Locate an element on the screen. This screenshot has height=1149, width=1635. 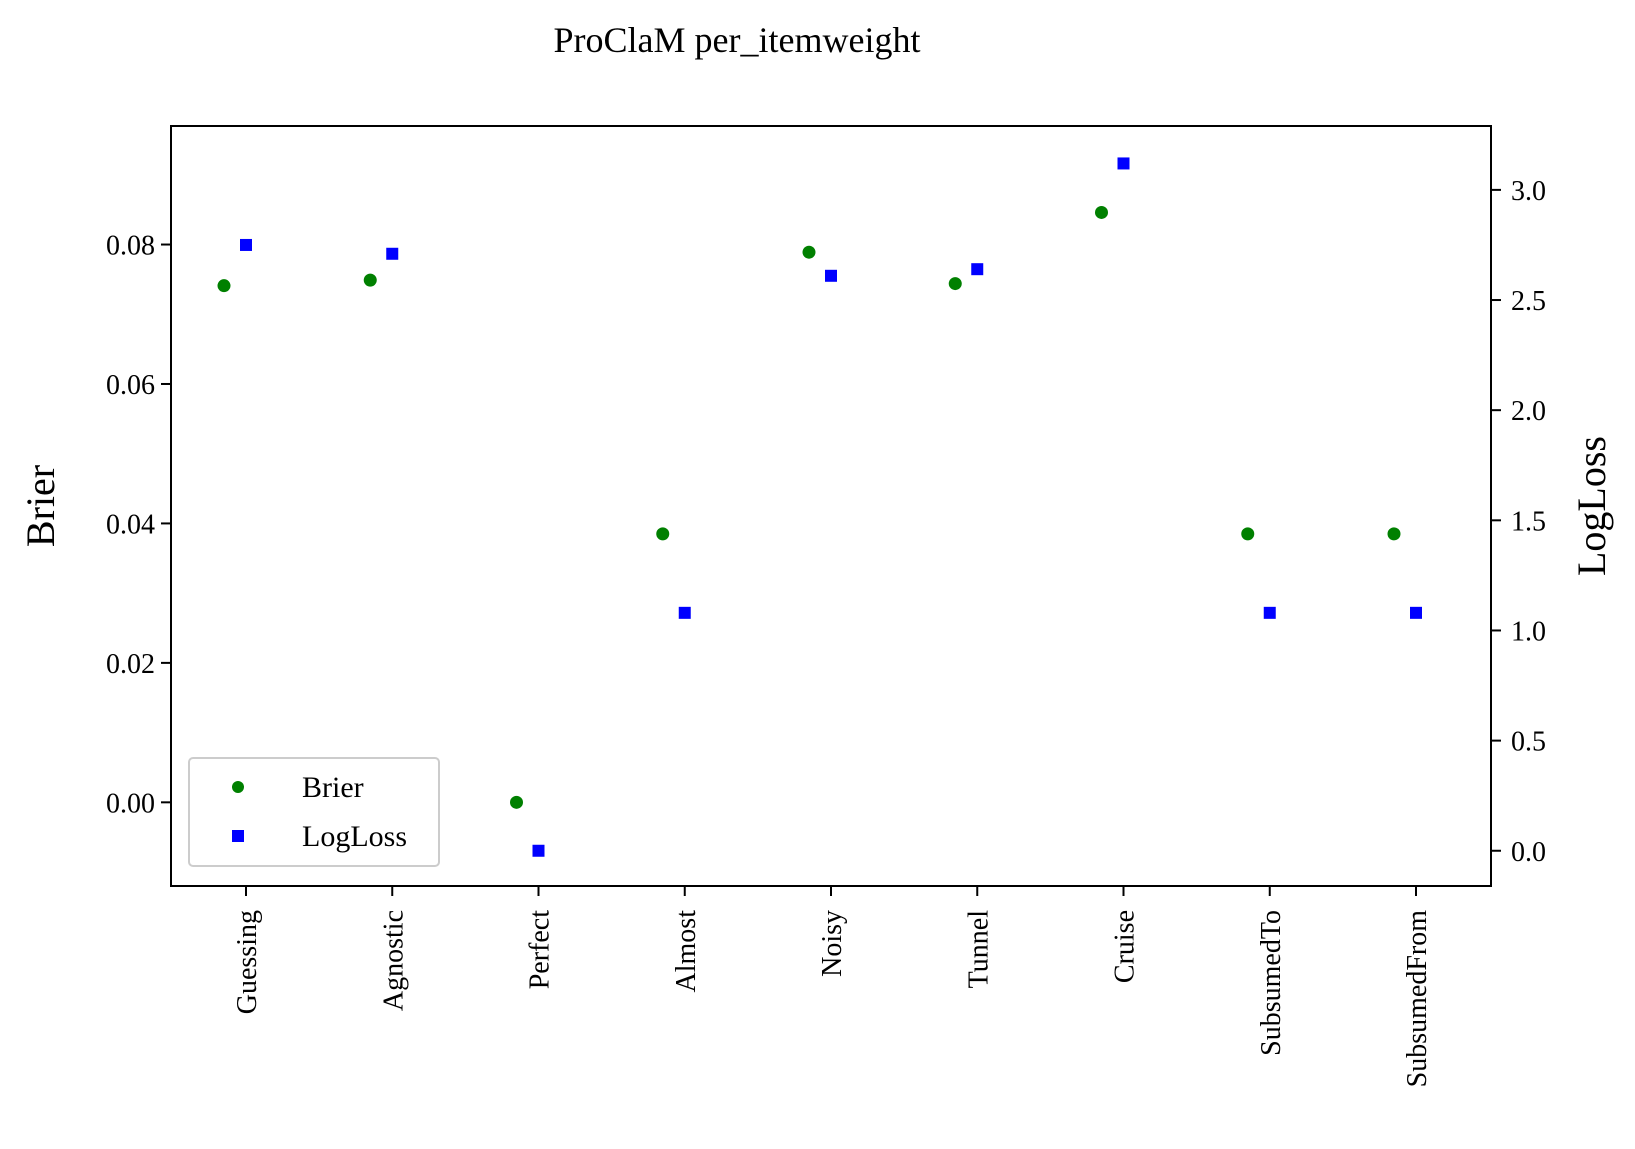
right-tick-label: 3.0 is located at coordinates (1528, 191).